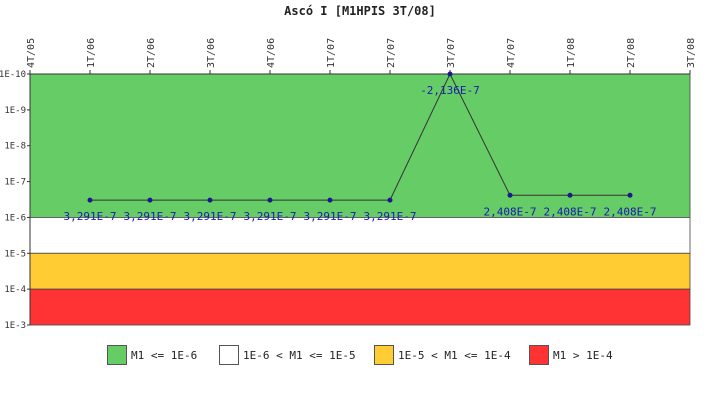 Image resolution: width=720 pixels, height=400 pixels. I want to click on legend-item: 1E-6 < M1 <= 1E-5, so click(287, 355).